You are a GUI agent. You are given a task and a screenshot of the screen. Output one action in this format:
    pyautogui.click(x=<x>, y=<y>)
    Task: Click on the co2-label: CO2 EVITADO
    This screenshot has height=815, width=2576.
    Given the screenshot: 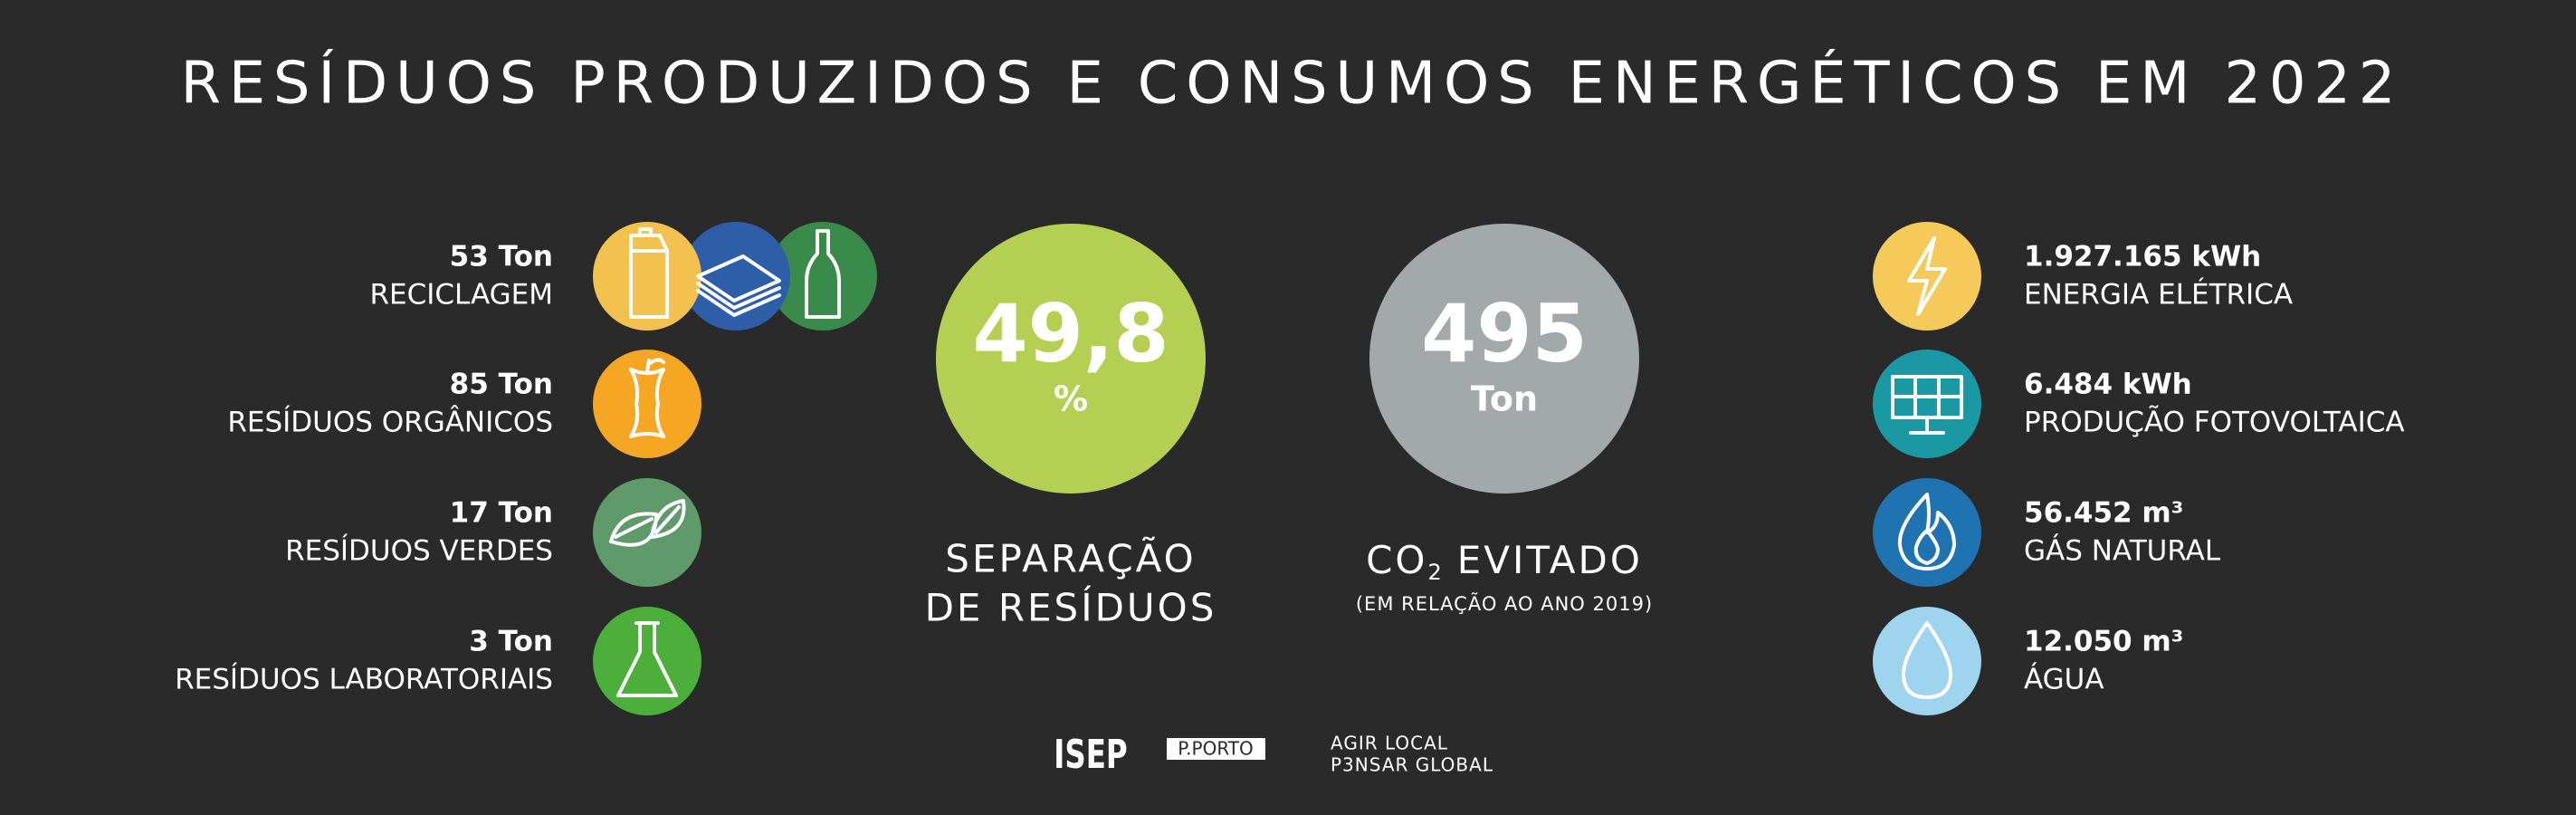 What is the action you would take?
    pyautogui.click(x=1504, y=562)
    